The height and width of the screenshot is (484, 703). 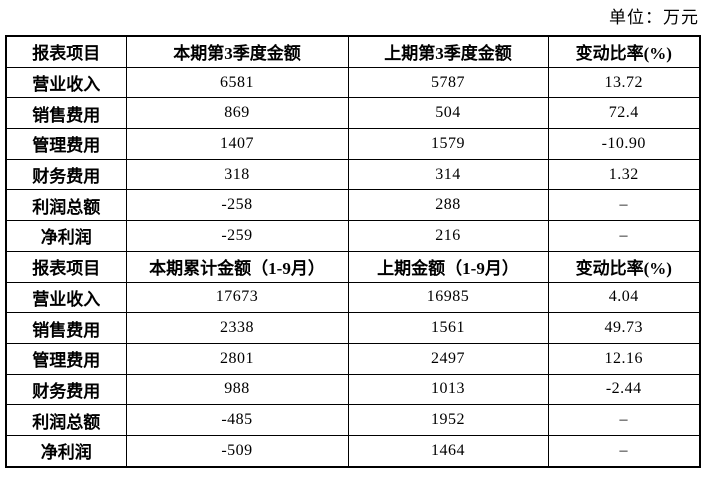 What do you see at coordinates (624, 144) in the screenshot?
I see `change-value: -10.90` at bounding box center [624, 144].